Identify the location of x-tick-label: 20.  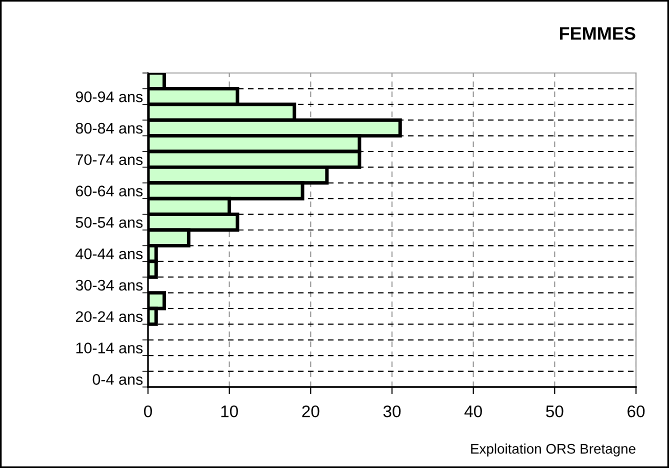
(311, 411).